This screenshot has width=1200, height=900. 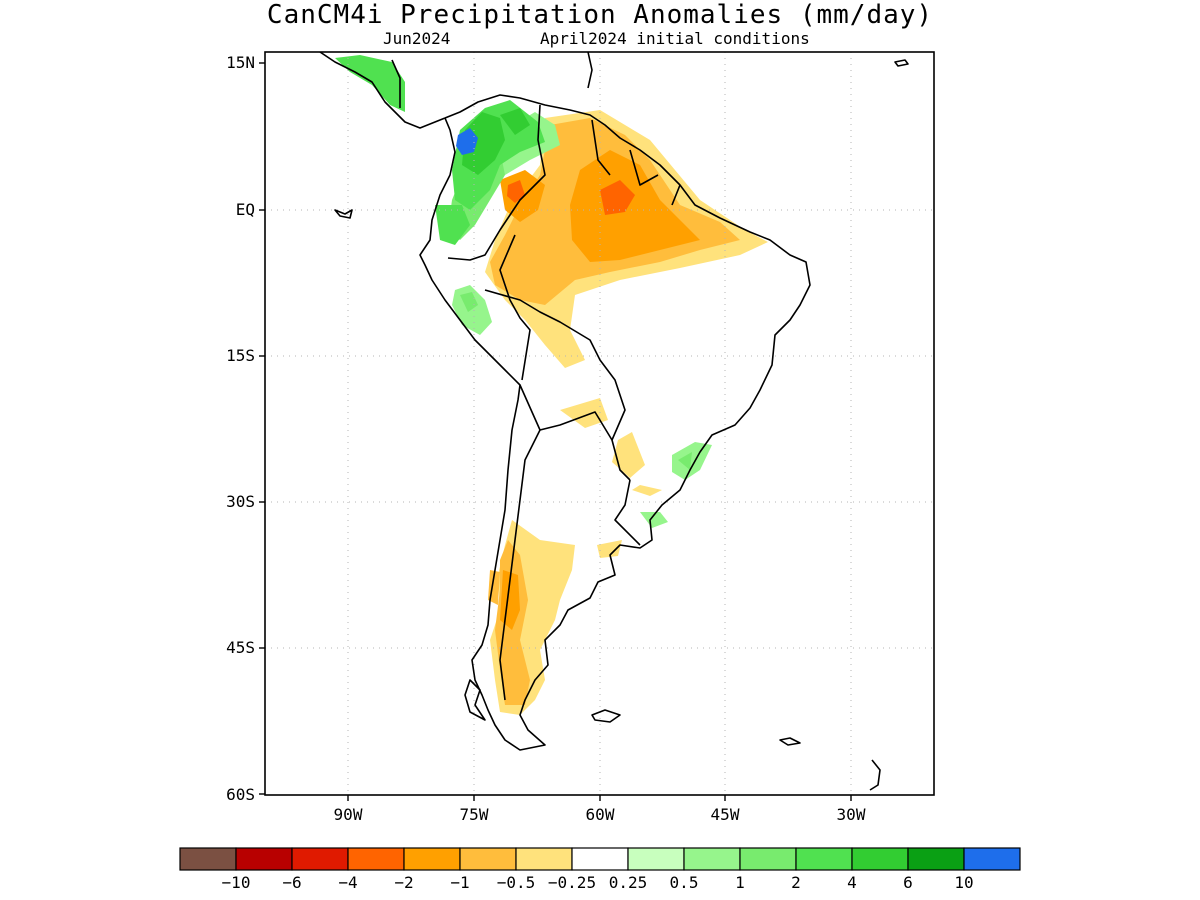 I want to click on colorbar-label: −1, so click(x=459, y=882).